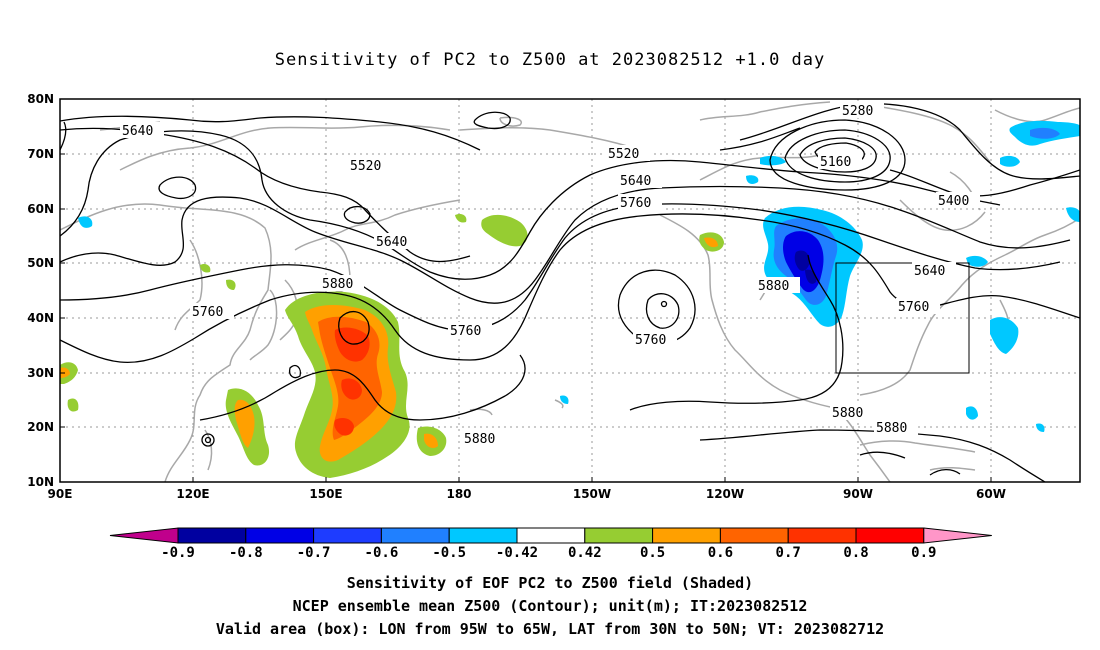 This screenshot has width=1100, height=650. I want to click on lon-label: 150E, so click(325, 494).